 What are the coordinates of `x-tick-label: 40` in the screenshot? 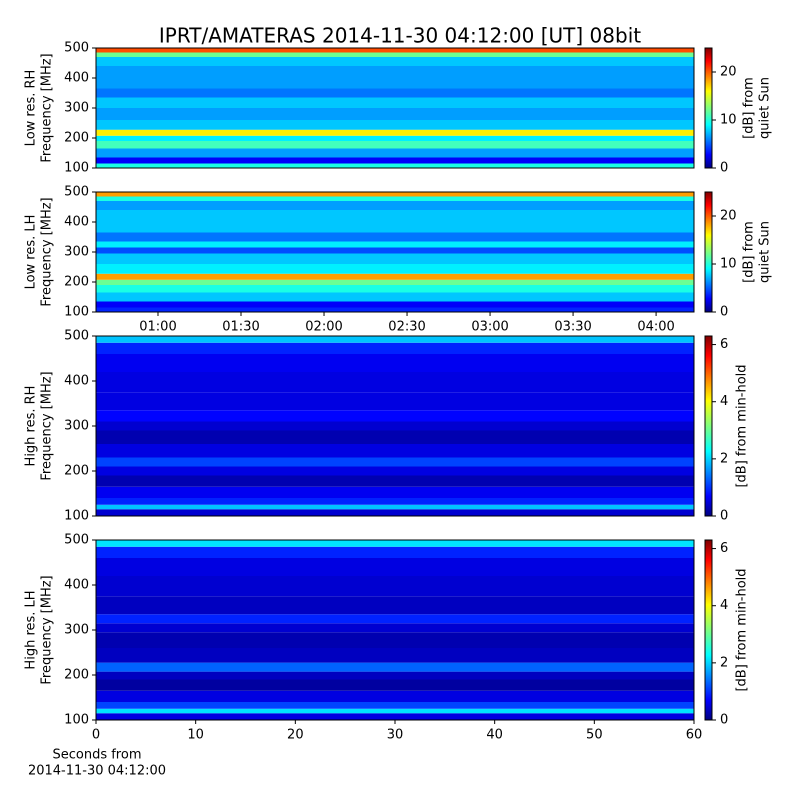 It's located at (494, 735).